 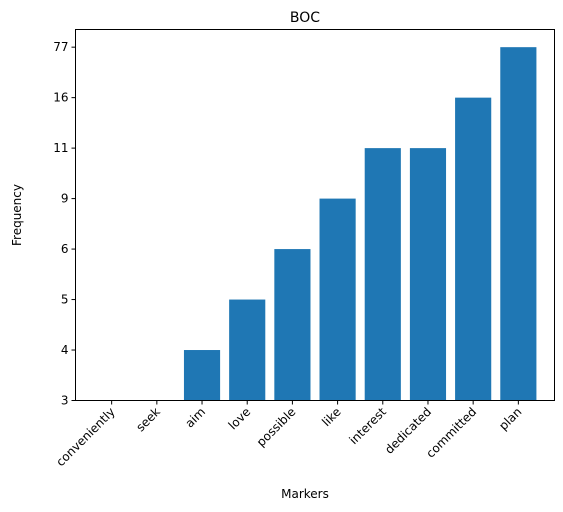 What do you see at coordinates (202, 375) in the screenshot?
I see `bar-aim` at bounding box center [202, 375].